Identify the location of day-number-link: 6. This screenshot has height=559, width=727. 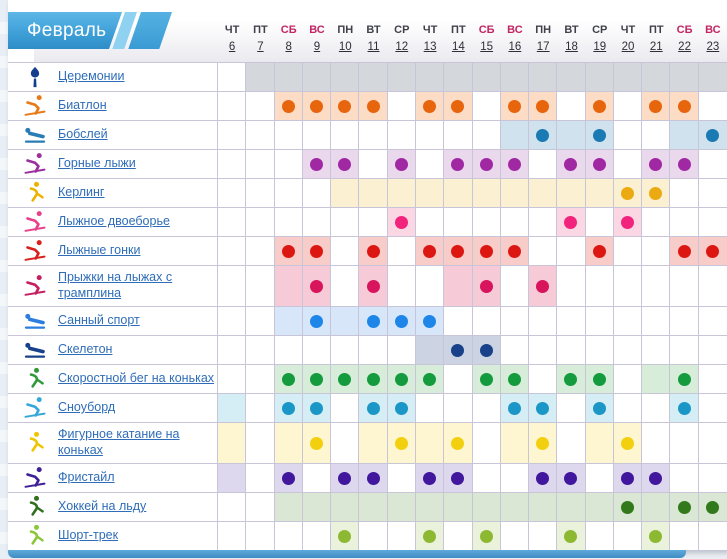
(232, 47).